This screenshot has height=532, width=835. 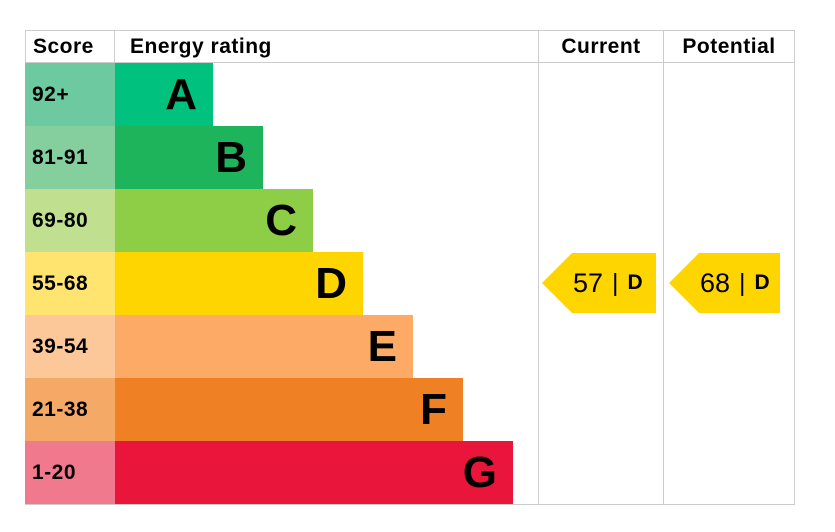 I want to click on band-row: 1-20 G, so click(x=410, y=472).